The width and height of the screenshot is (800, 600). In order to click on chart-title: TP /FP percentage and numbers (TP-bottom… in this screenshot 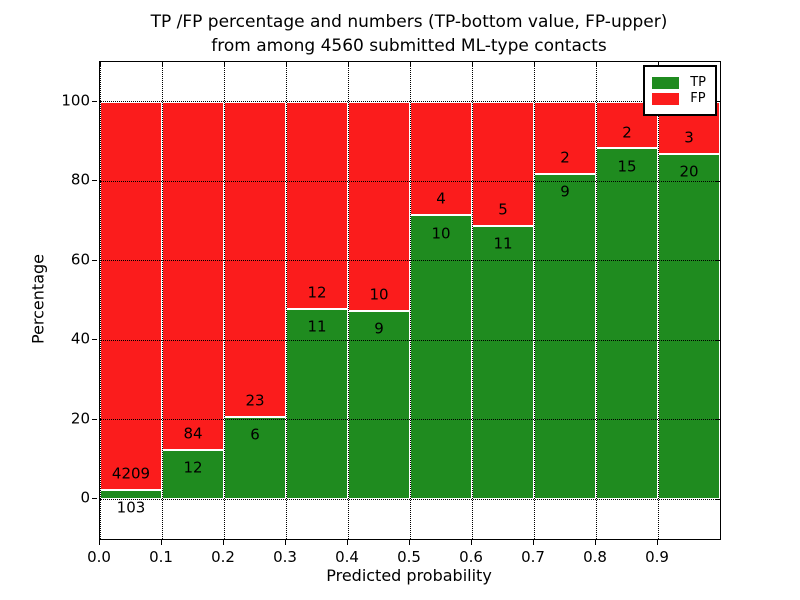, I will do `click(409, 35)`.